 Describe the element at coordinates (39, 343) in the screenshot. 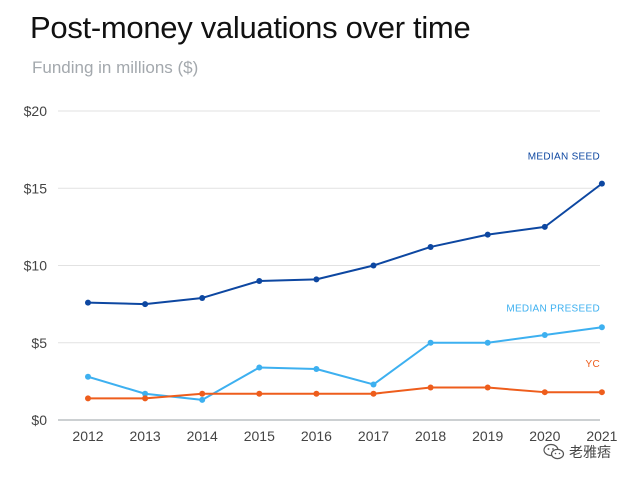

I see `y-tick-label: $5` at that location.